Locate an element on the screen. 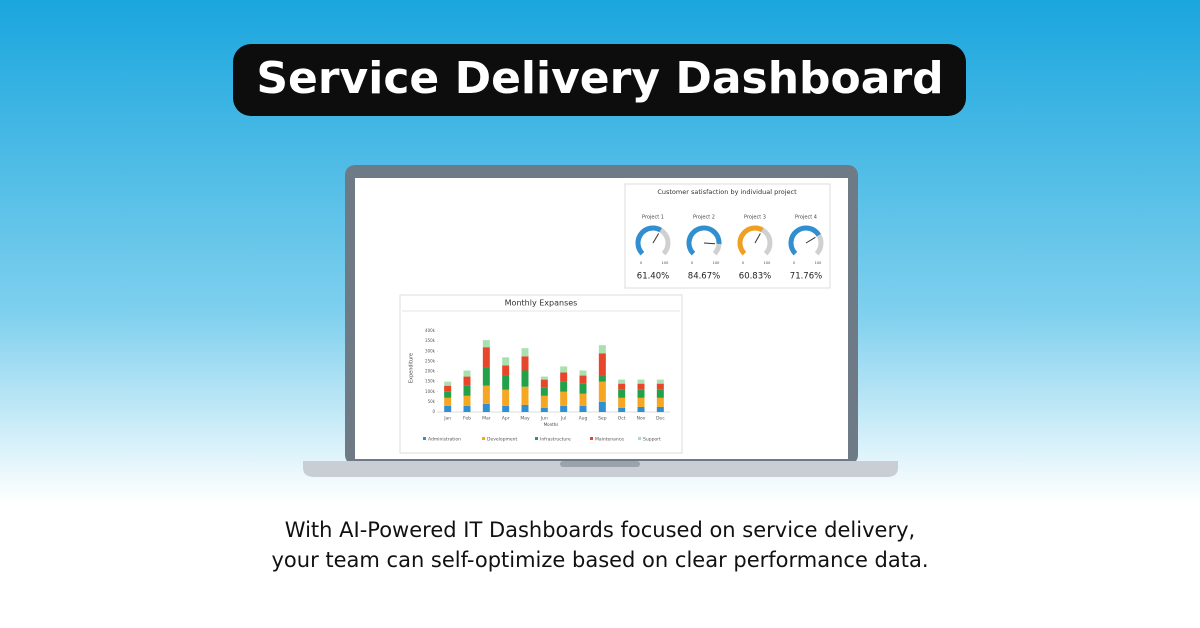 Image resolution: width=1200 pixels, height=628 pixels. gauge-label: Project 1 is located at coordinates (653, 218).